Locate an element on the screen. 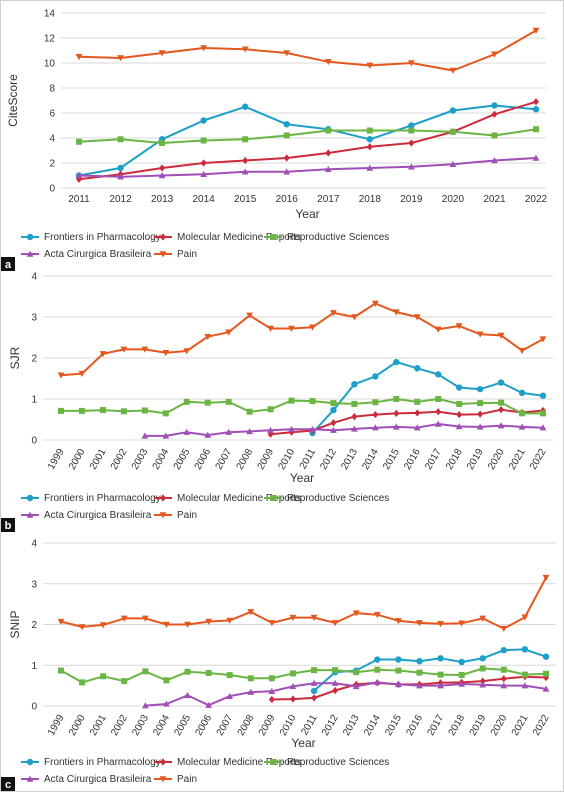  legend-item: Frontiers in Pharmacology is located at coordinates (91, 498).